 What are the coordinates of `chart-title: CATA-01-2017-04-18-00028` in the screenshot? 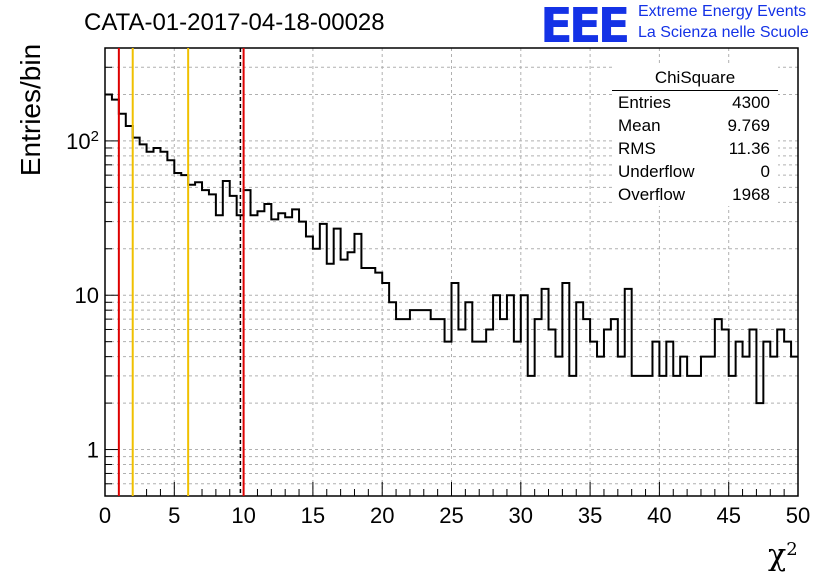 It's located at (234, 22).